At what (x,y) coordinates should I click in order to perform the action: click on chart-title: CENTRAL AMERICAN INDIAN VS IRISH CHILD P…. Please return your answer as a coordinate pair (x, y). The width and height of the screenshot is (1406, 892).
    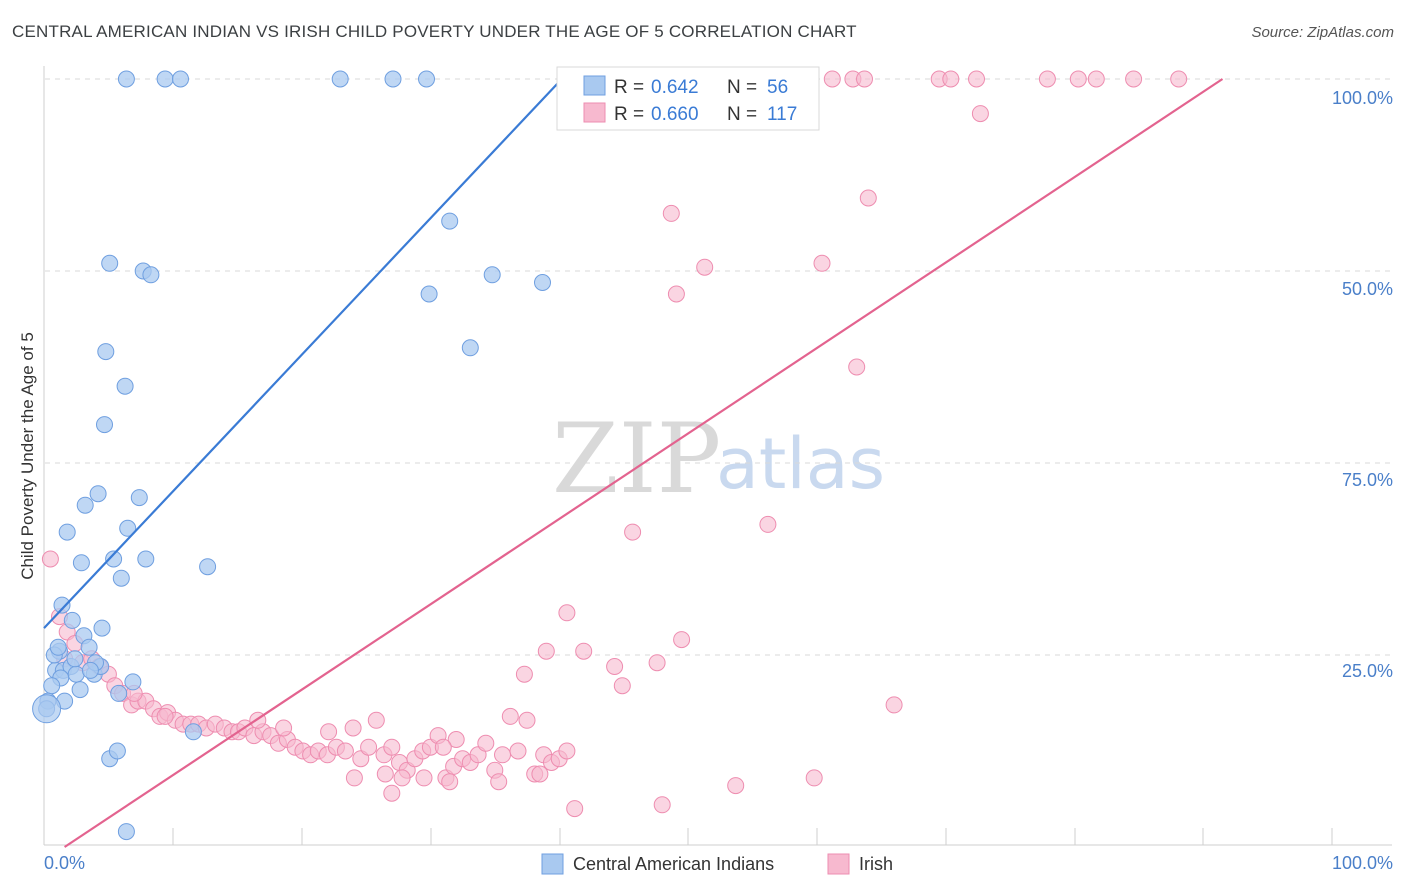
    Looking at the image, I should click on (434, 31).